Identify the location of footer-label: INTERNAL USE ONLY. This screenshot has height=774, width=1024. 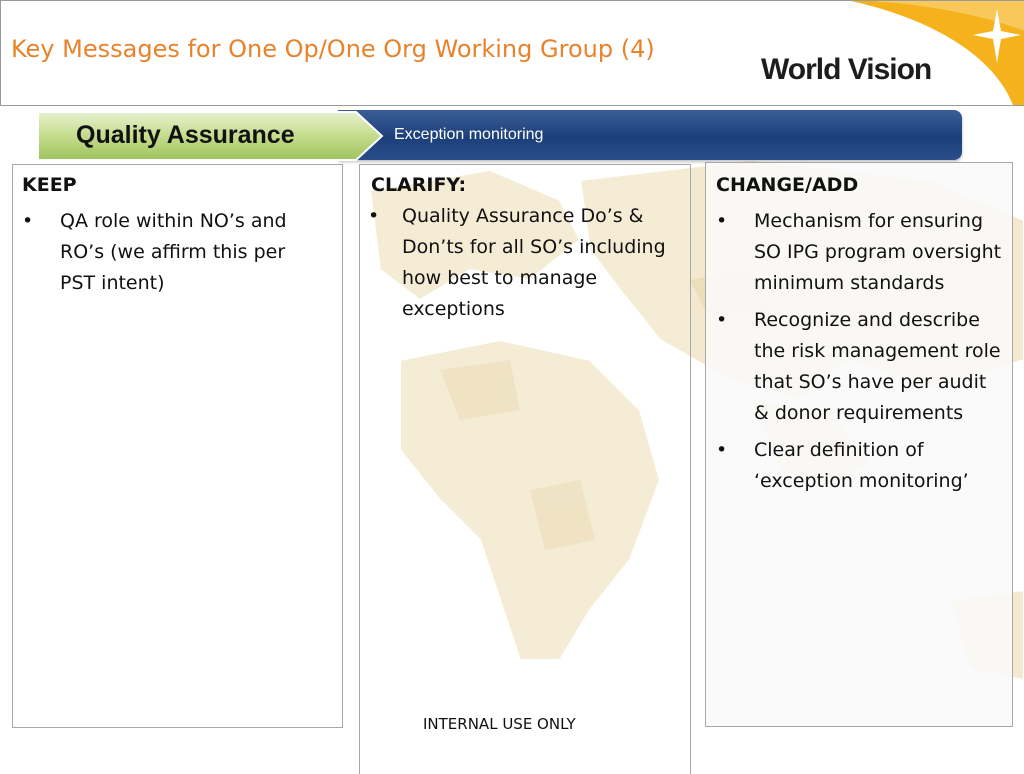
(499, 724).